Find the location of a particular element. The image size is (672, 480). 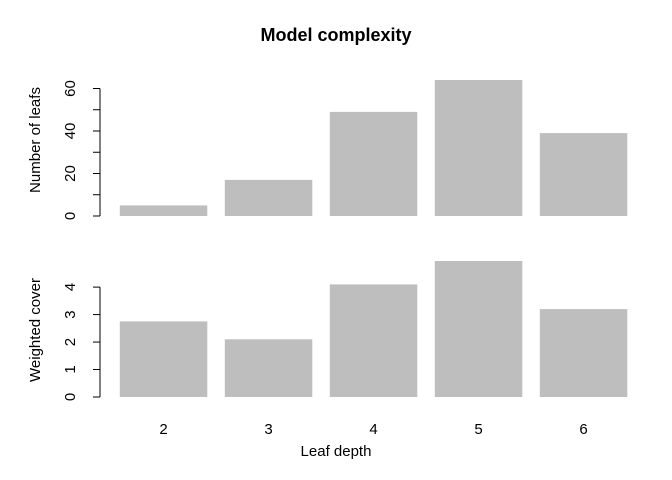

cover-y-tick-label: 0 is located at coordinates (70, 397).